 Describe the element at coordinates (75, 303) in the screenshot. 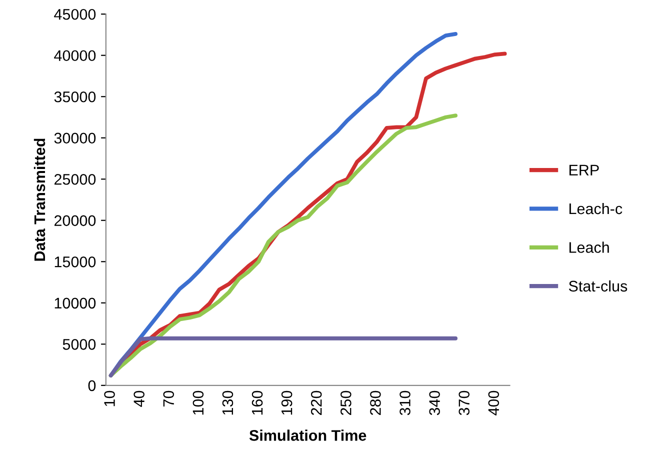

I see `y-tick-label: 10000` at that location.